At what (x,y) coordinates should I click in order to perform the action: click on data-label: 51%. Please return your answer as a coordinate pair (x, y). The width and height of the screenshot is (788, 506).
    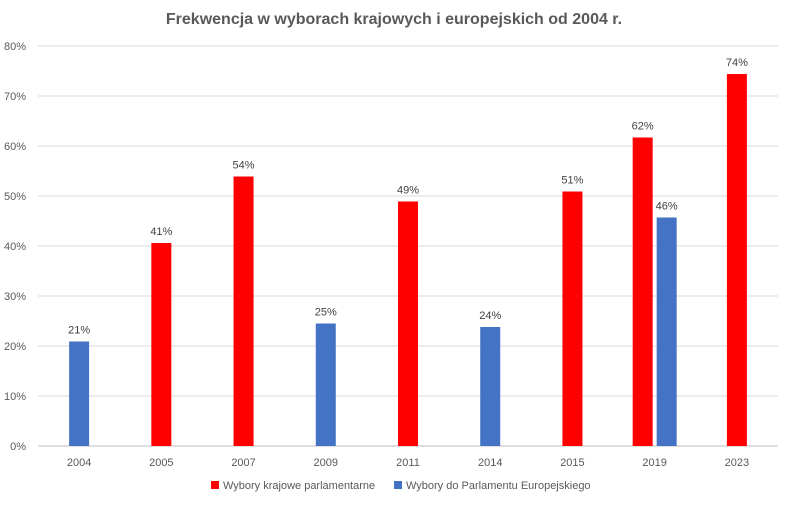
    Looking at the image, I should click on (572, 181).